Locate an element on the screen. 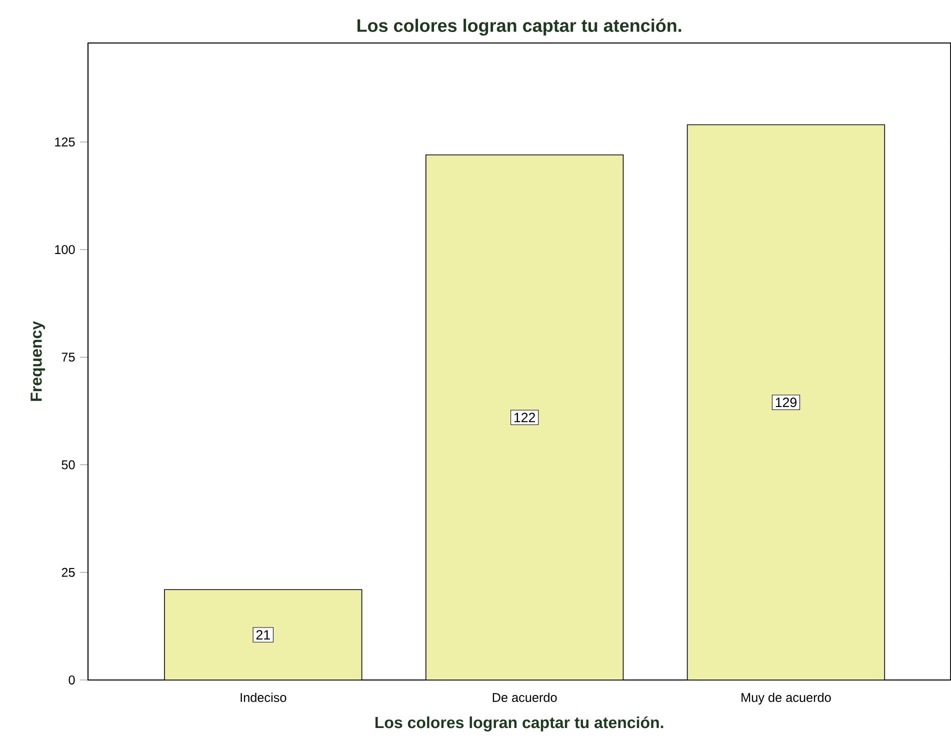  y-tick-label: 50 is located at coordinates (68, 465).